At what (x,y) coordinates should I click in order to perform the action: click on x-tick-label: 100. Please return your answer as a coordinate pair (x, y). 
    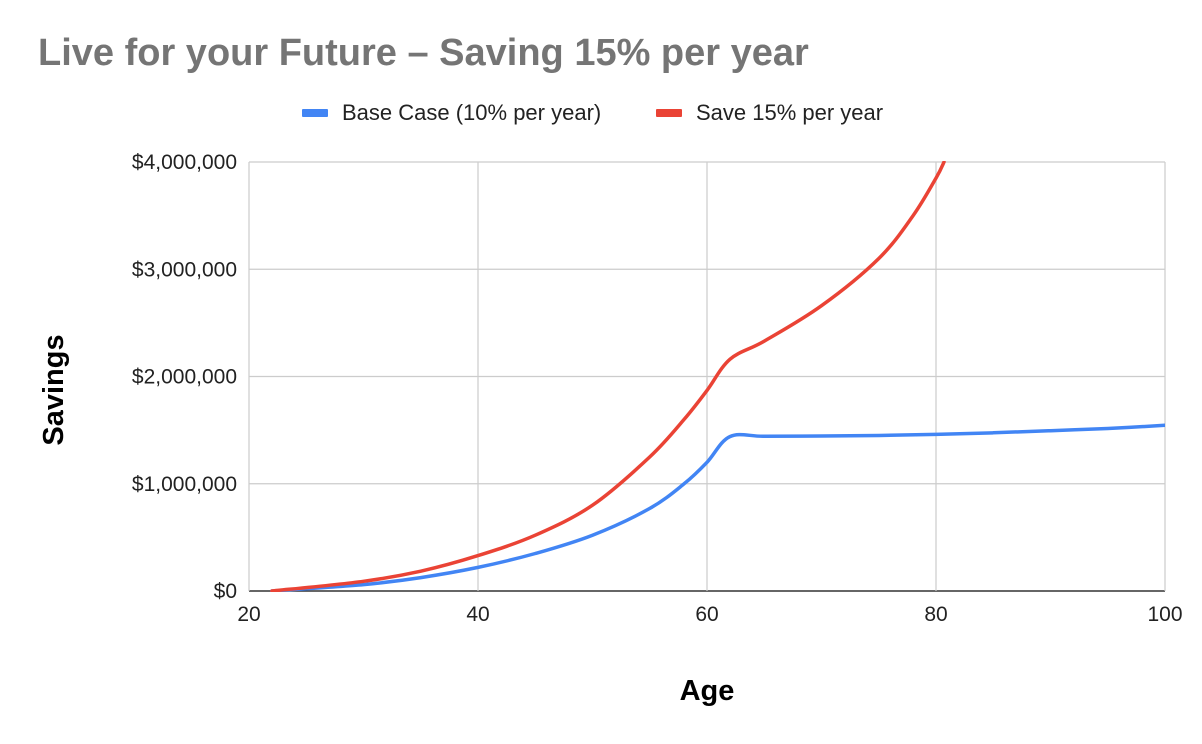
    Looking at the image, I should click on (1164, 614).